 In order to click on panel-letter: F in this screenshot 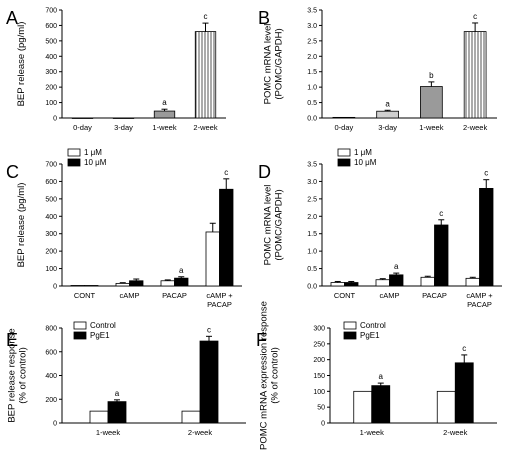, I will do `click(261, 340)`.